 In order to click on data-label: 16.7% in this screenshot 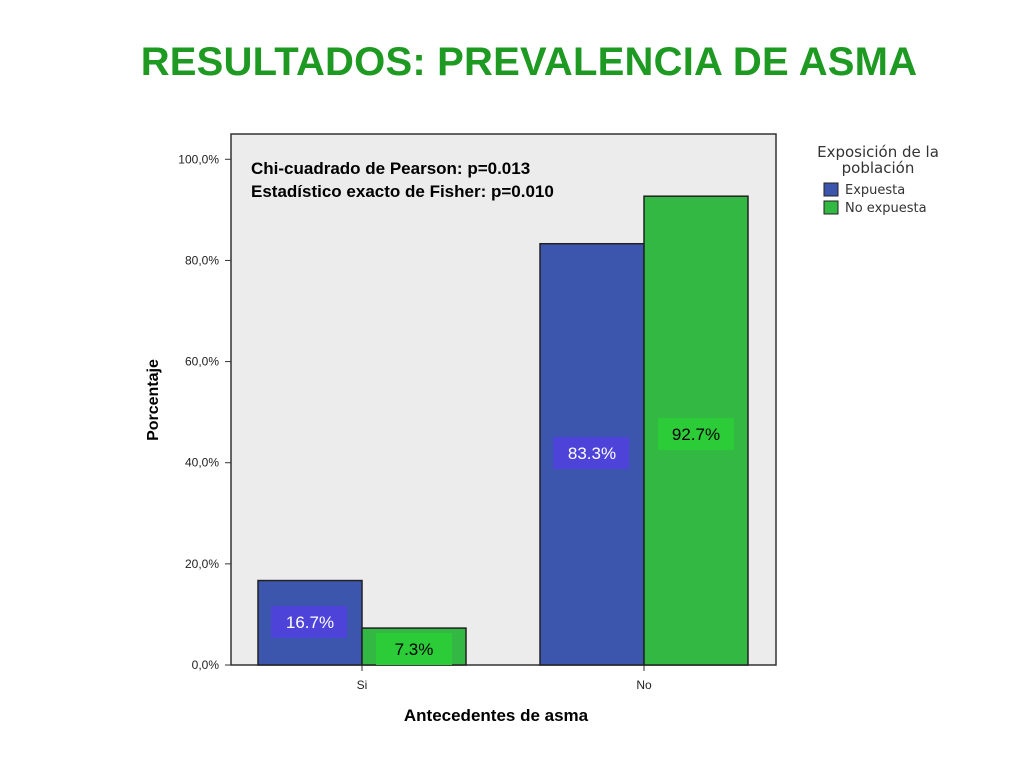, I will do `click(310, 622)`.